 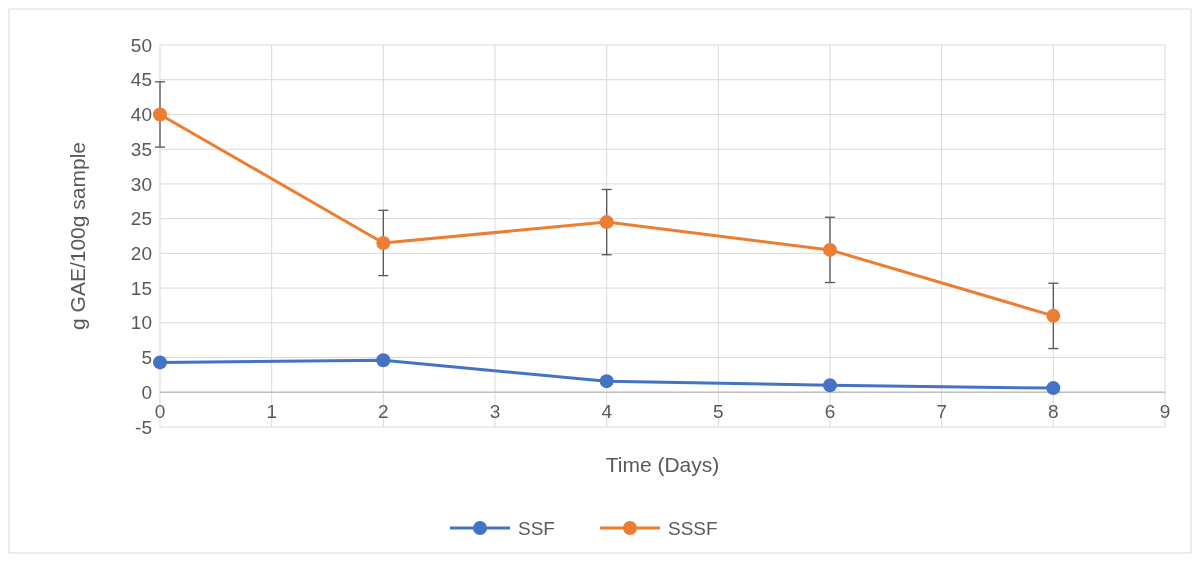 What do you see at coordinates (141, 80) in the screenshot?
I see `y-tick-label: 45` at bounding box center [141, 80].